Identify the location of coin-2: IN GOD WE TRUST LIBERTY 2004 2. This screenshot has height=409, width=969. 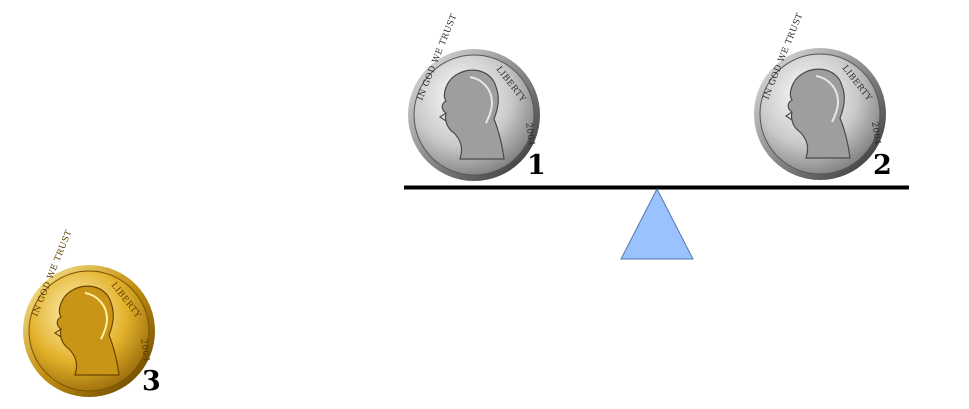
(823, 96).